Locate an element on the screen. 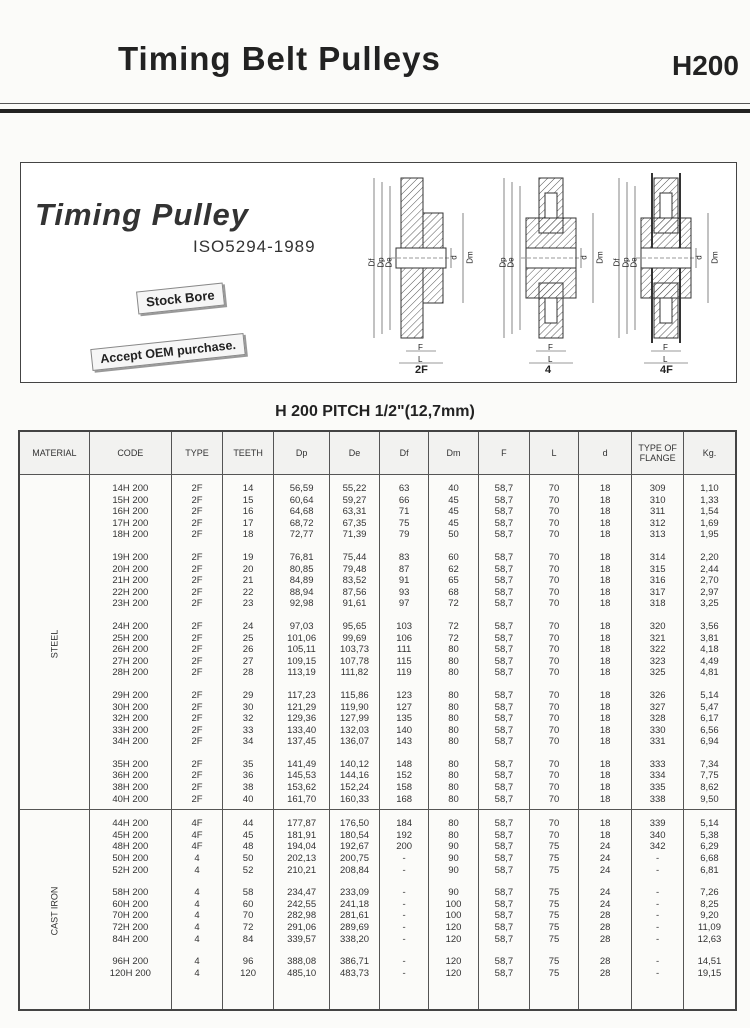 This screenshot has width=750, height=1028. table-cell: 3,56 is located at coordinates (709, 626).